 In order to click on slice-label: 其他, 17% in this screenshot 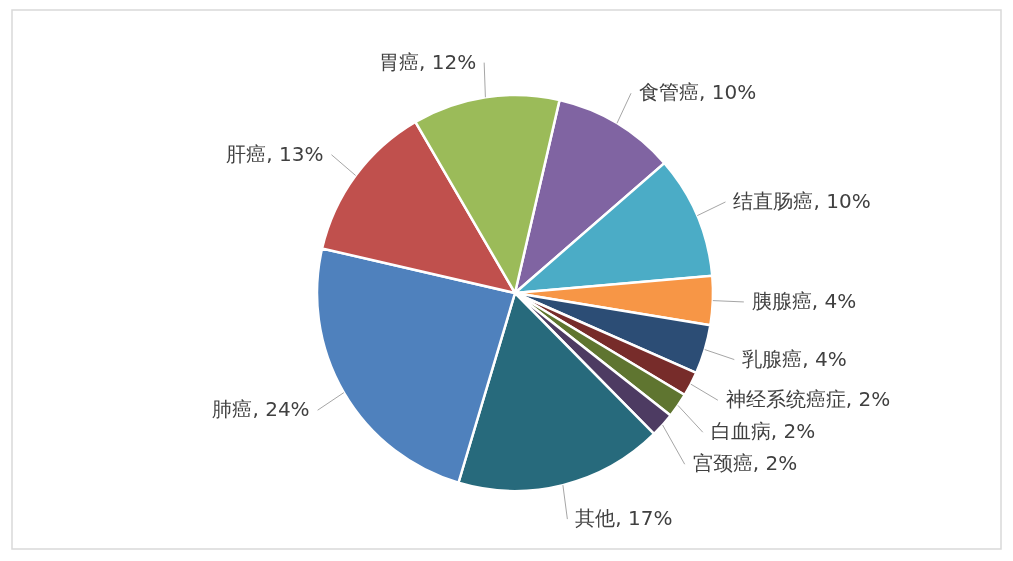, I will do `click(624, 518)`.